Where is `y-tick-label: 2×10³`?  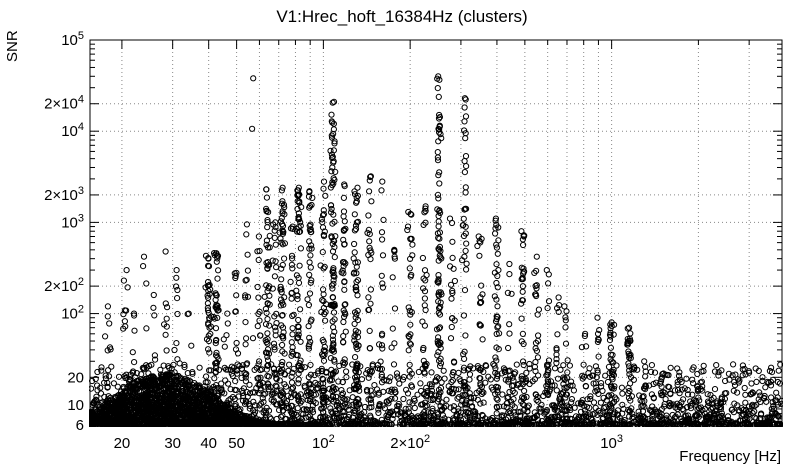
y-tick-label: 2×10³ is located at coordinates (64, 194).